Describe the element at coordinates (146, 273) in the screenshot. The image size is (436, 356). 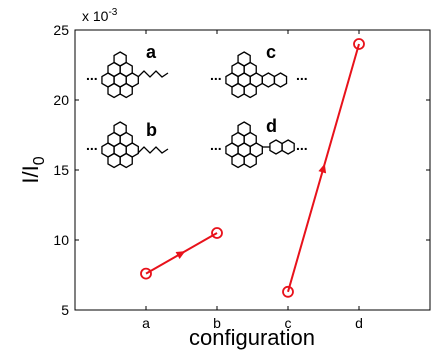
I see `data-point-a` at that location.